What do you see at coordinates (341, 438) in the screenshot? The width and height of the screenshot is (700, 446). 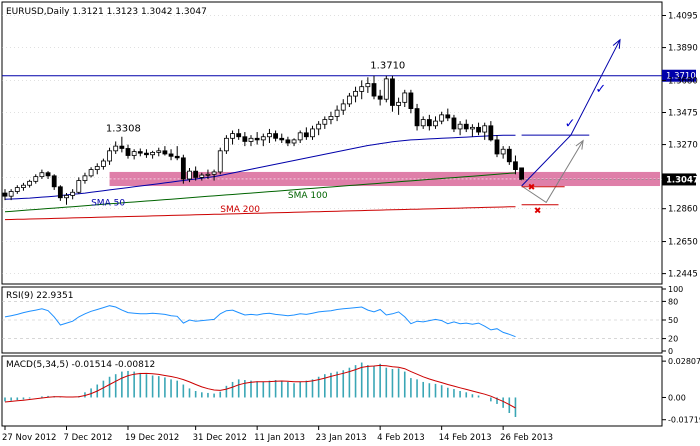 I see `time-tick-label: 23 Jan 2013` at bounding box center [341, 438].